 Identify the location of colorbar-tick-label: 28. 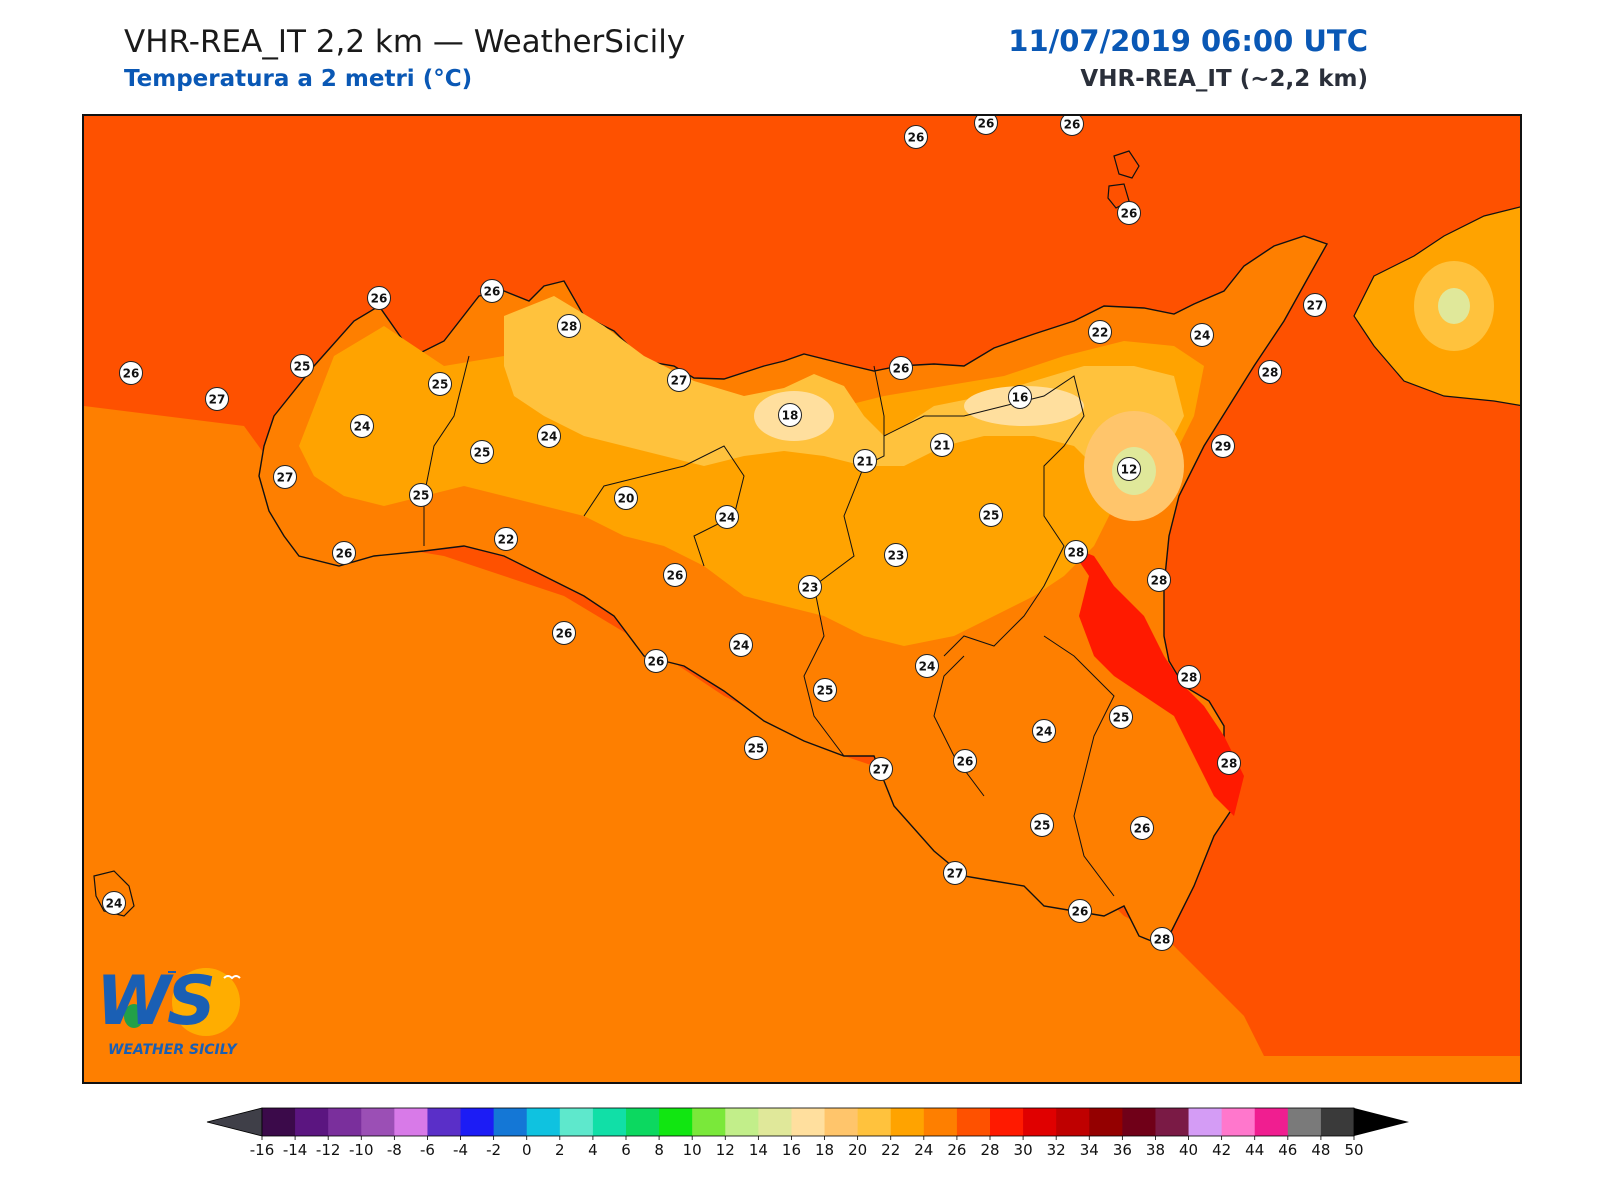
(989, 1150).